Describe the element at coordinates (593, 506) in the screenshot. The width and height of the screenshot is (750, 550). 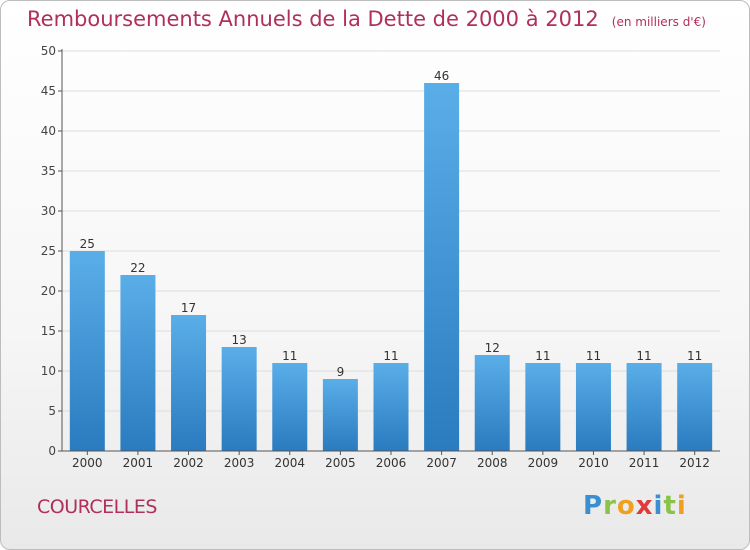
I see `logo-letter: P` at that location.